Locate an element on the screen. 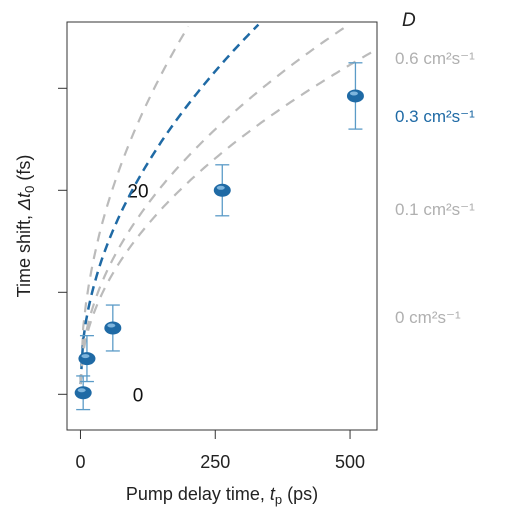  x-axis-title: Pump delay time, tp (ps) is located at coordinates (222, 495).